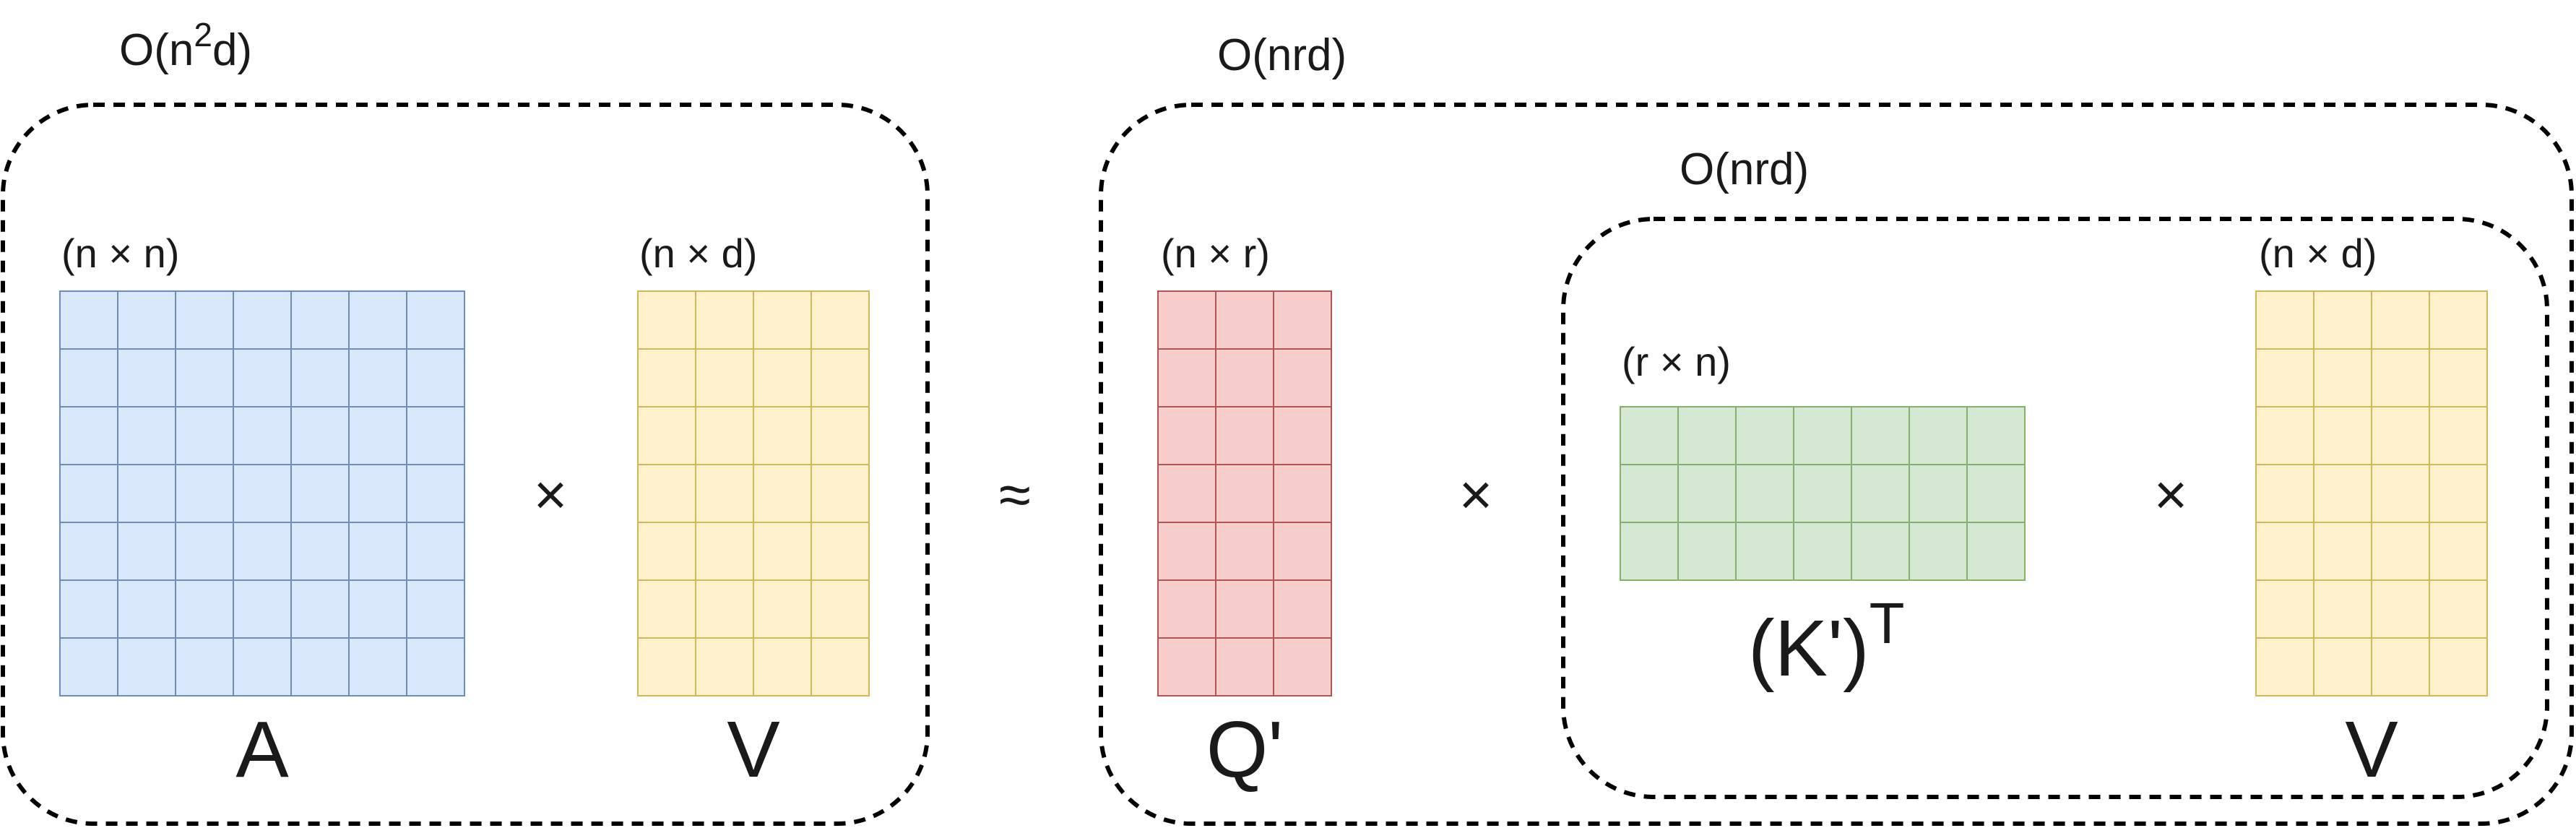 Image resolution: width=2576 pixels, height=828 pixels. What do you see at coordinates (262, 749) in the screenshot?
I see `matrix-a-name: A` at bounding box center [262, 749].